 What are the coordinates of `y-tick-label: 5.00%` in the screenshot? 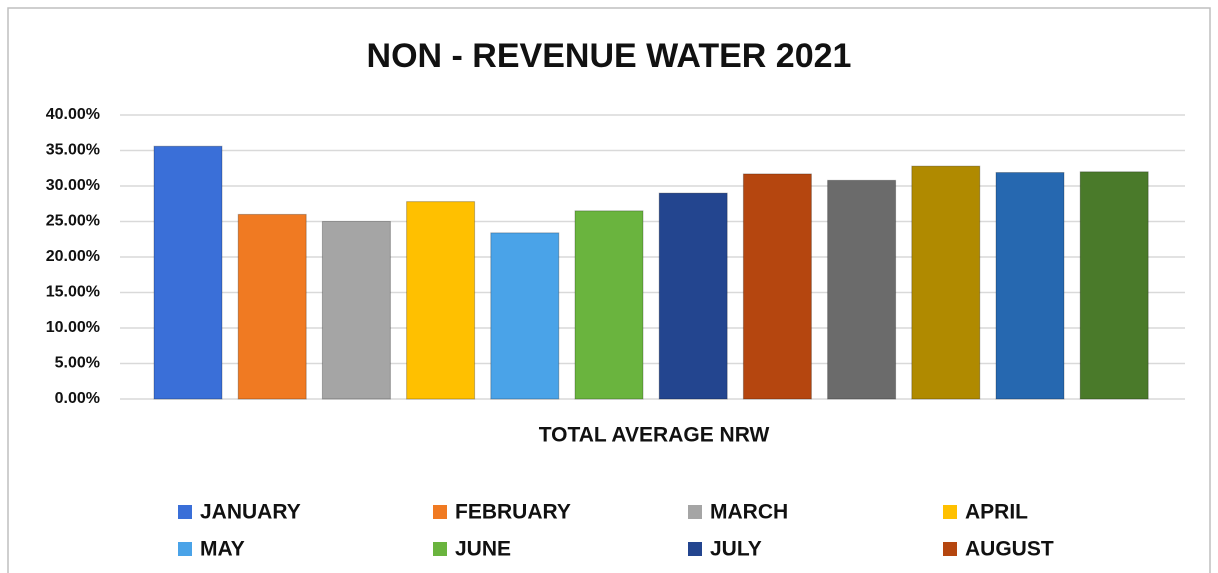 It's located at (77, 363).